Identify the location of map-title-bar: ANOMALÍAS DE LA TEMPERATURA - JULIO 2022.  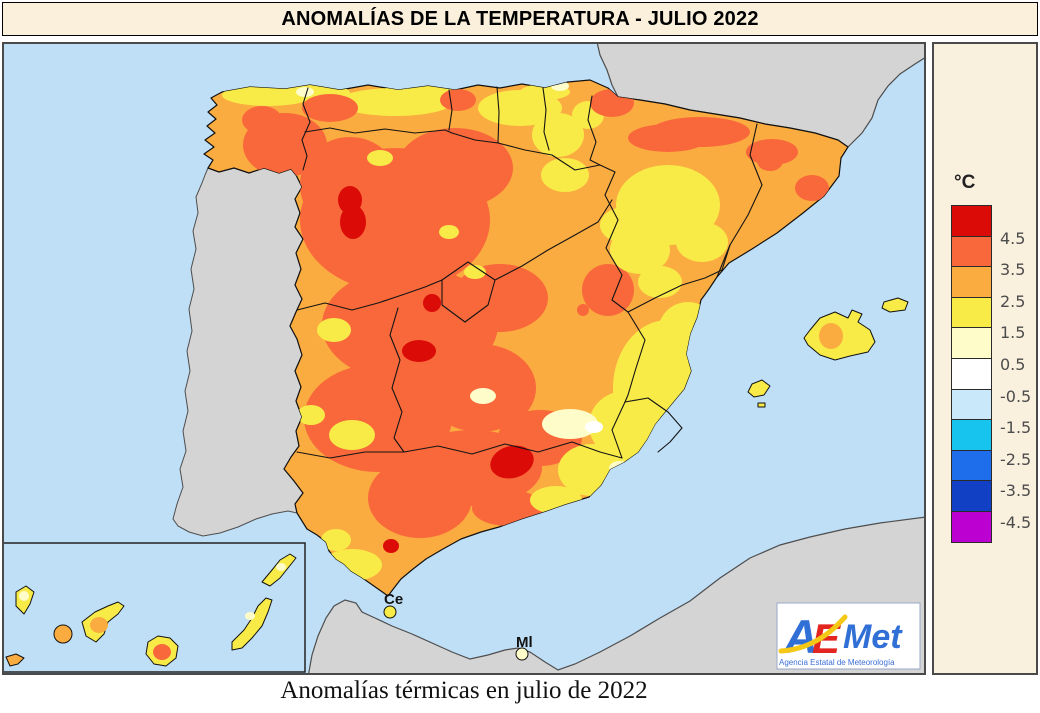
(520, 19).